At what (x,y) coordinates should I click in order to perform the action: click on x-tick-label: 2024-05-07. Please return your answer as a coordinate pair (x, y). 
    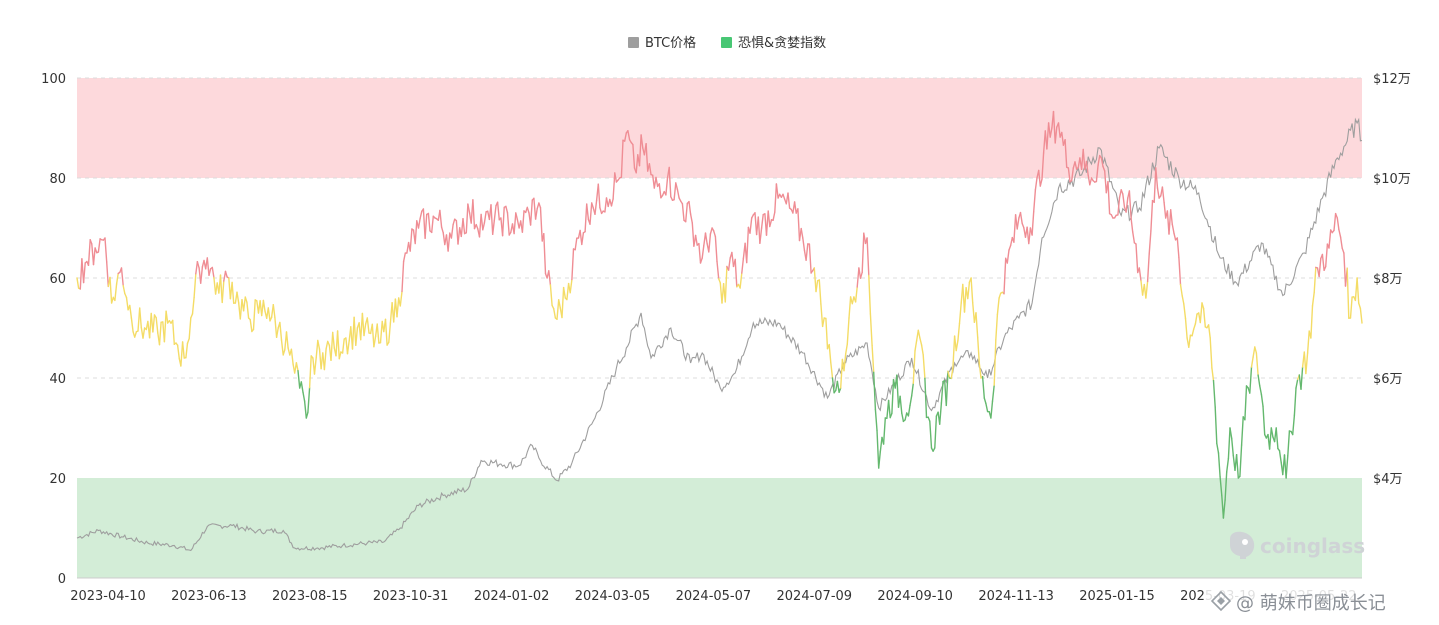
    Looking at the image, I should click on (714, 596).